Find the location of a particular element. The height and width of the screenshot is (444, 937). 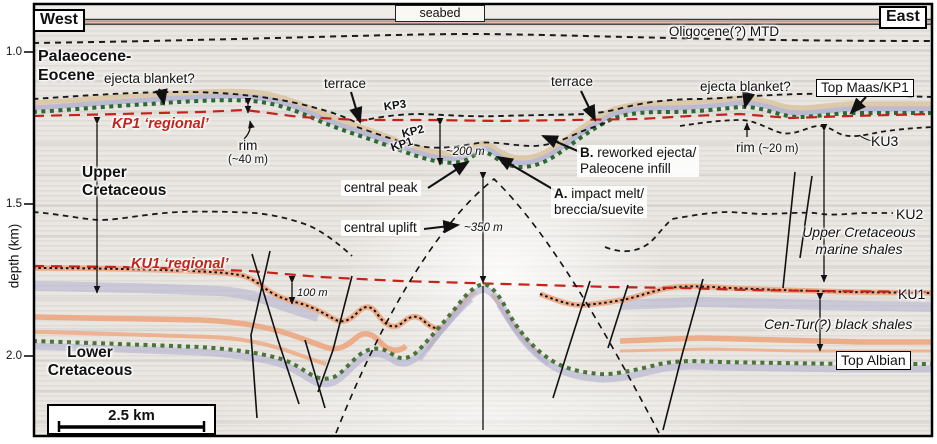

palaeocene-eocene-label: Palaeocene- Eocene is located at coordinates (84, 67).